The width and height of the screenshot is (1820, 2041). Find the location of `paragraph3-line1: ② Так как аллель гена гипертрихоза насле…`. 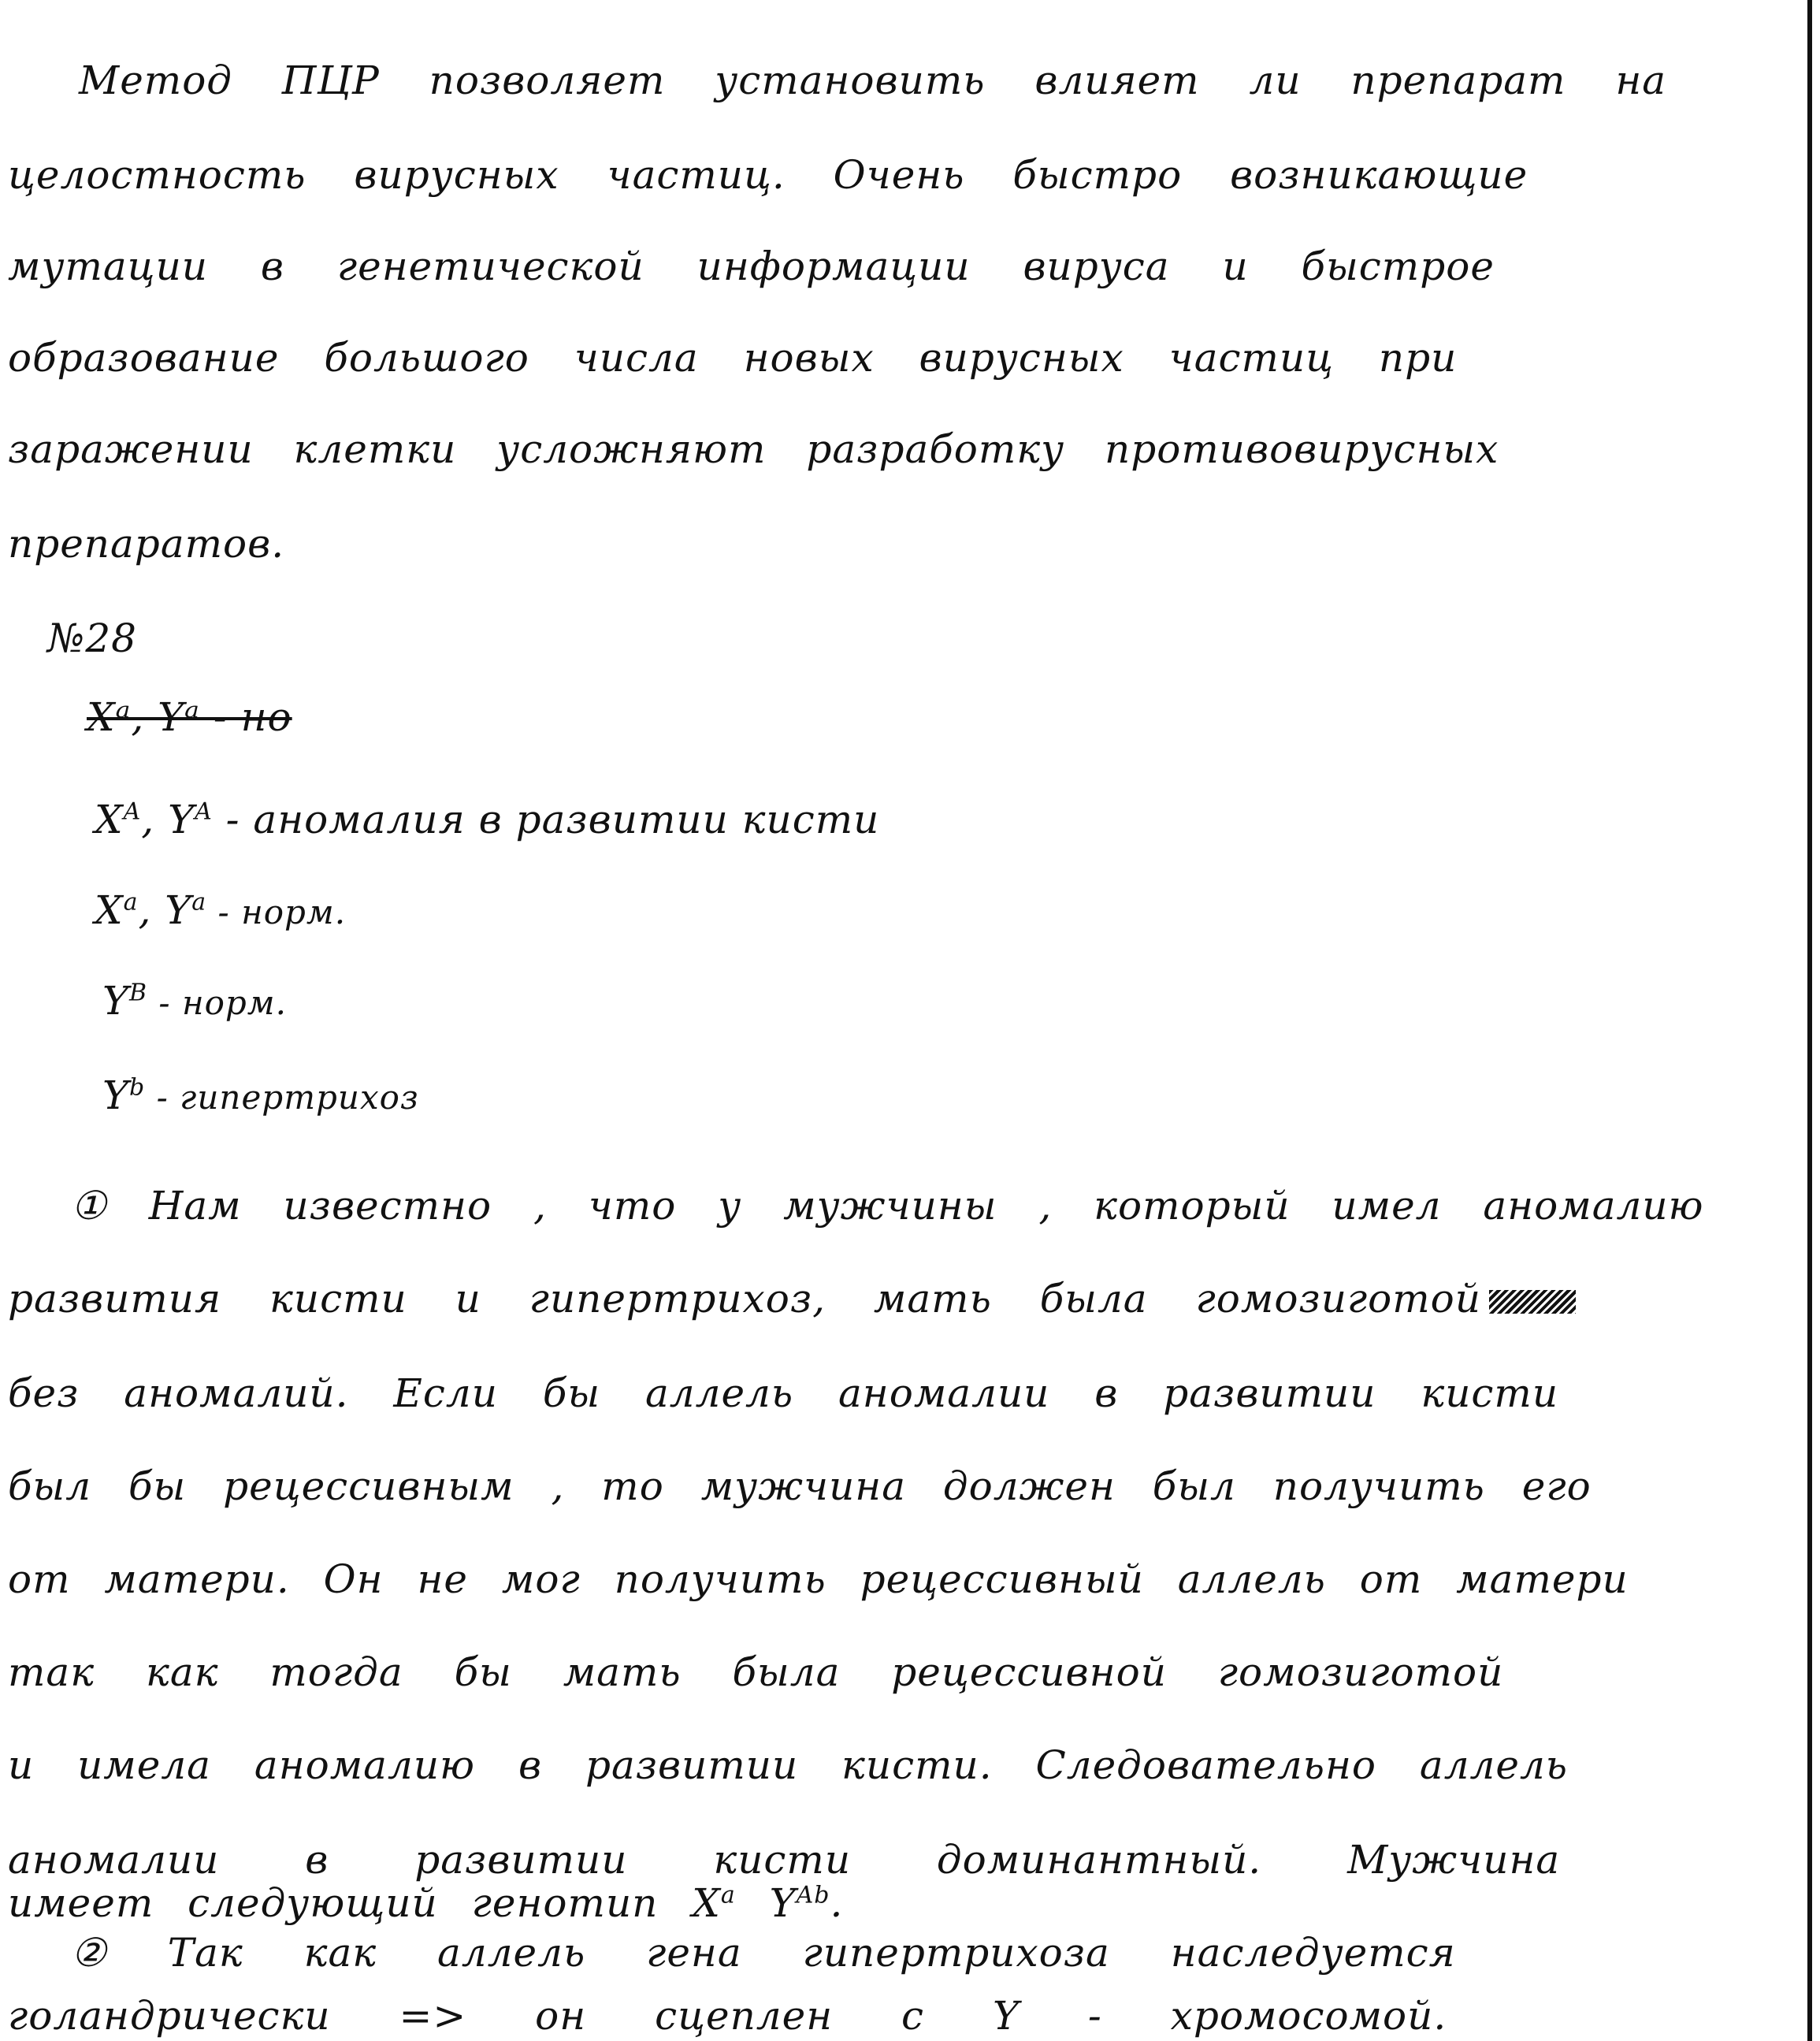

paragraph3-line1: ② Так как аллель гена гипертрихоза насле… is located at coordinates (763, 1953).